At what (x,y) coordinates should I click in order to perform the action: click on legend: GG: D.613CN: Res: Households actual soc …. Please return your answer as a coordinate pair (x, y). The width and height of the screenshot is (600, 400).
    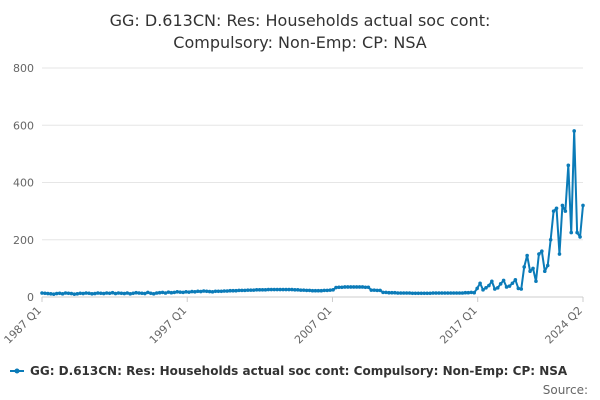
    Looking at the image, I should click on (289, 371).